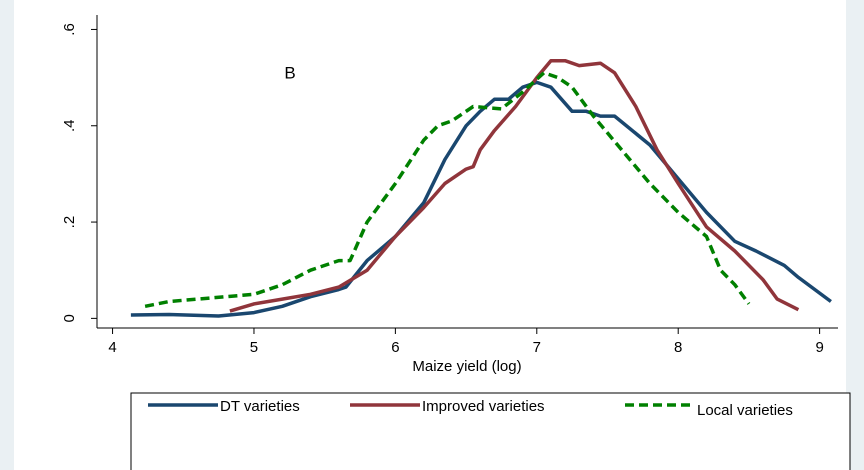  I want to click on y-tick-label: .2, so click(69, 222).